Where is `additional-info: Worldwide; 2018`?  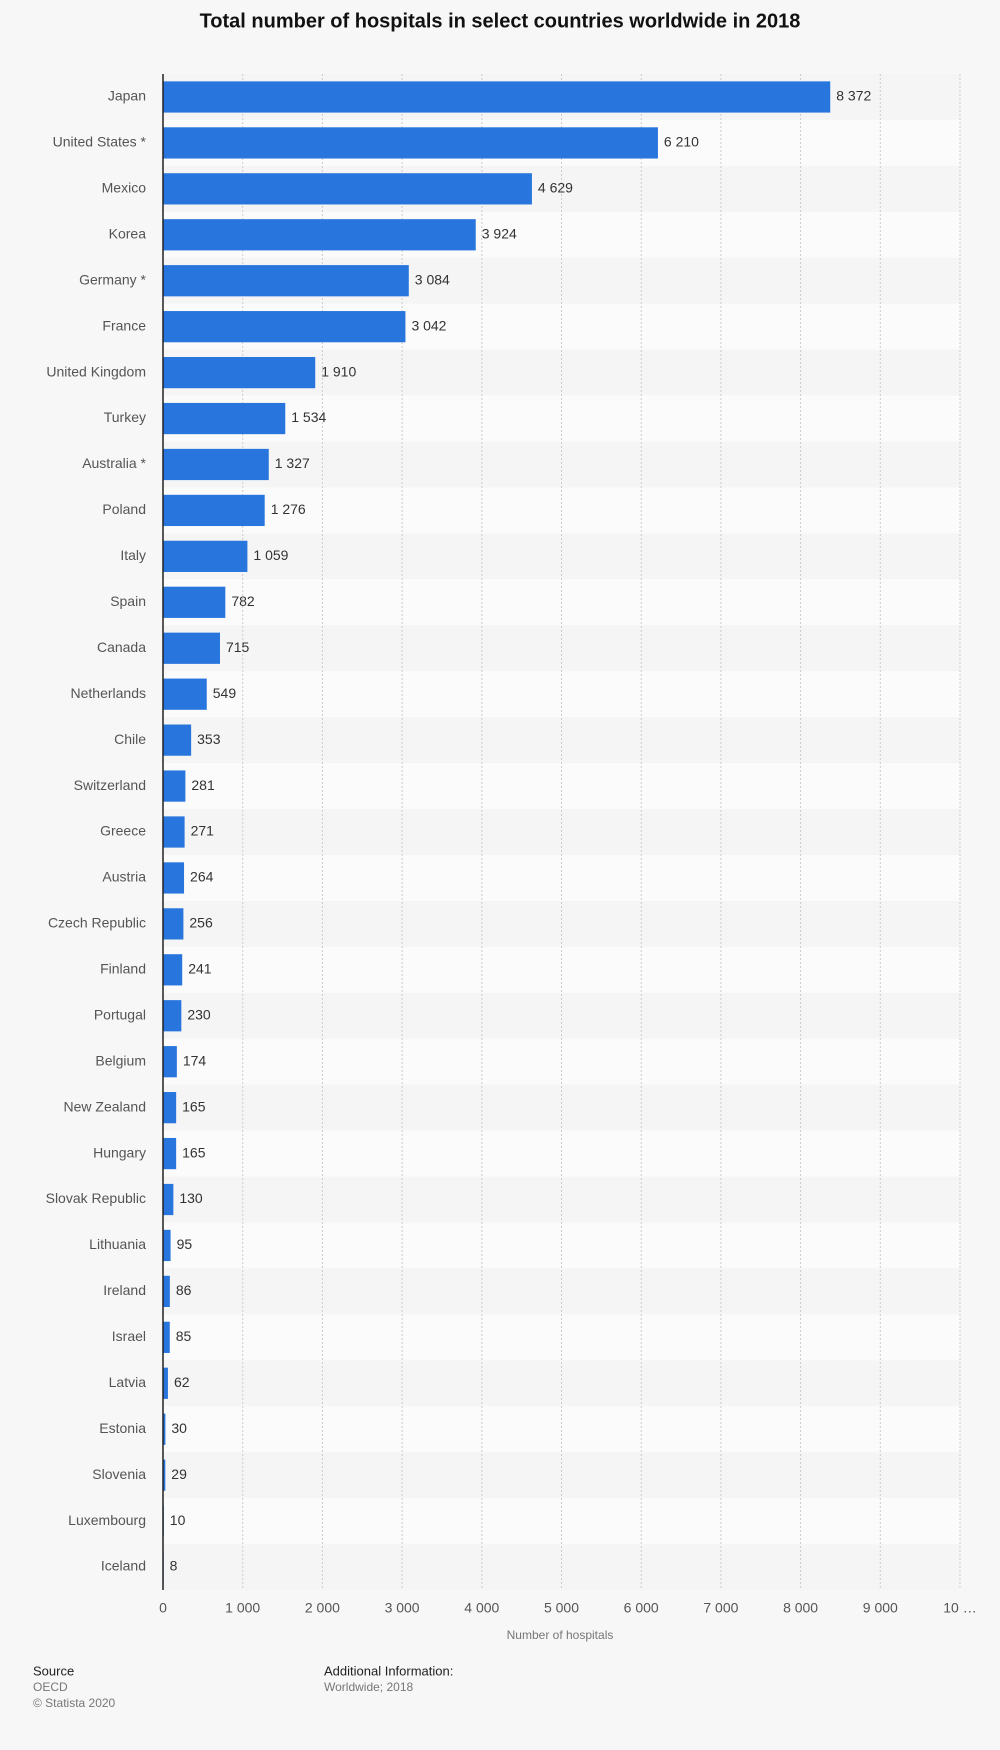
additional-info: Worldwide; 2018 is located at coordinates (368, 1687).